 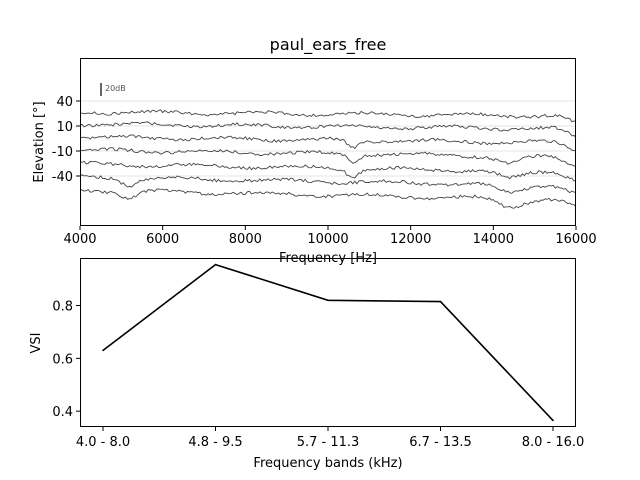 I want to click on scale-bar-label: 20dB, so click(x=115, y=88).